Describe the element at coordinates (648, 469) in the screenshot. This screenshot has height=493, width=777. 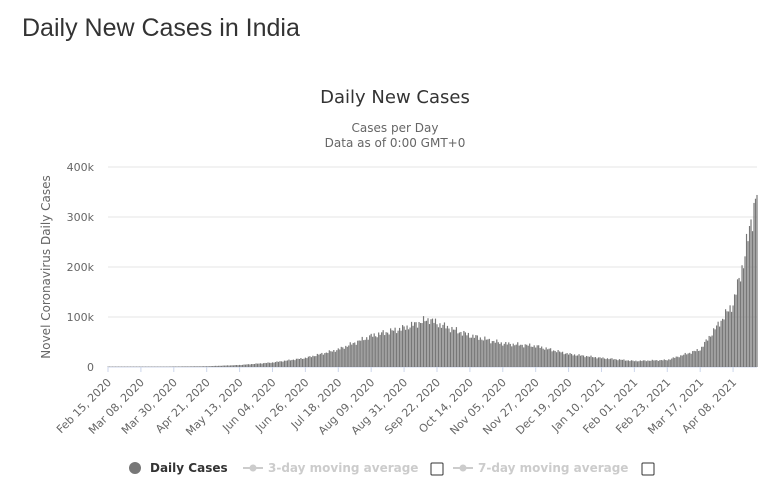
I see `7-day-checkbox` at that location.